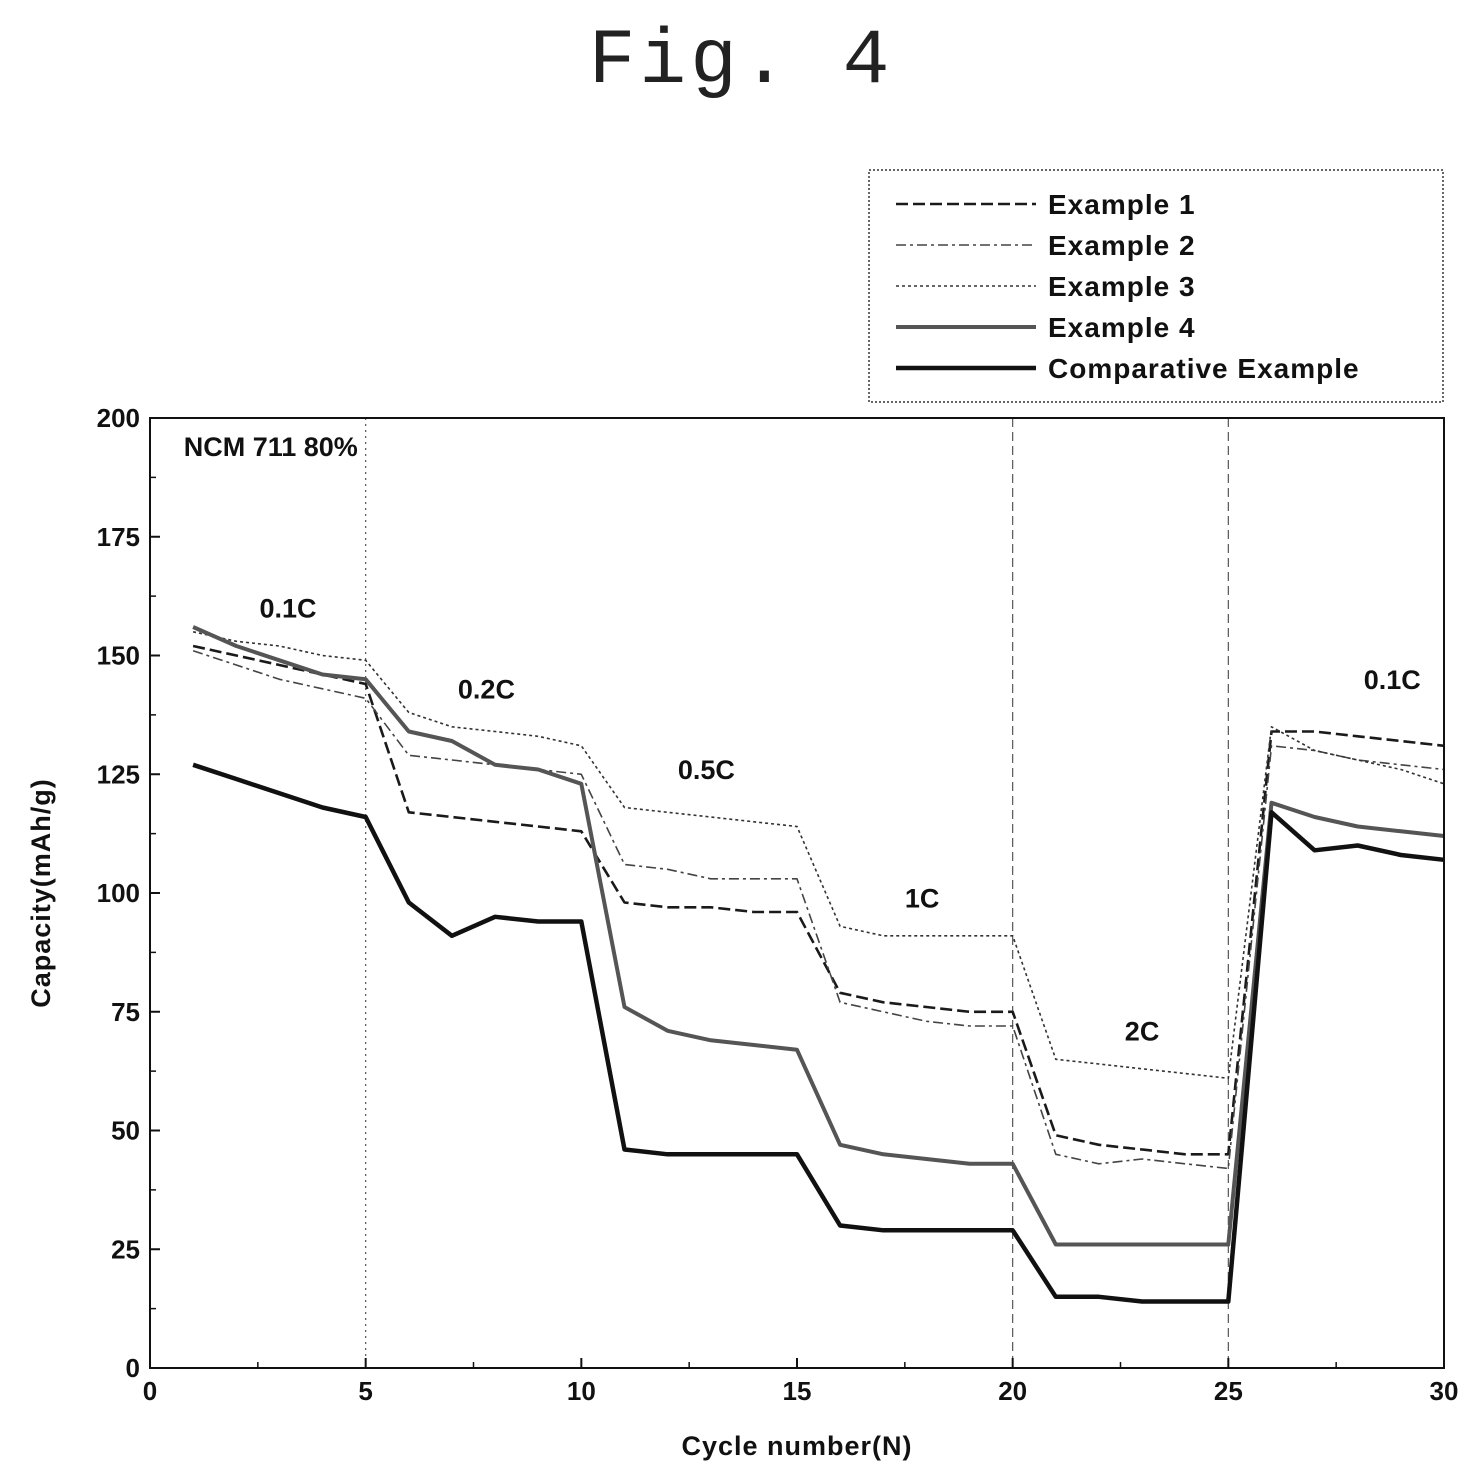 This screenshot has width=1482, height=1483. What do you see at coordinates (271, 447) in the screenshot?
I see `annotation-0: NCM 711 80%` at bounding box center [271, 447].